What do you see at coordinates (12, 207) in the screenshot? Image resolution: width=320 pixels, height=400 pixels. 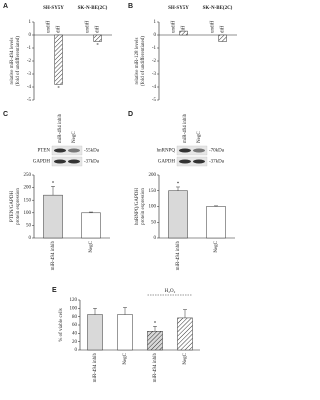 I see `y-axis-label: PTEN/GAPDH` at bounding box center [12, 207].